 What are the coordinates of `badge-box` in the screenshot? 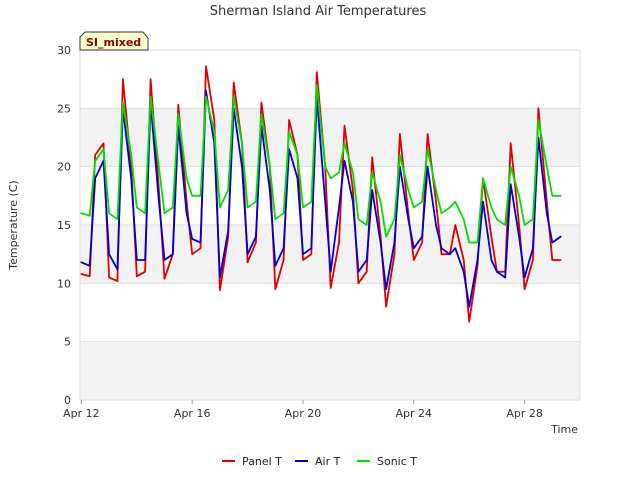 It's located at (114, 41).